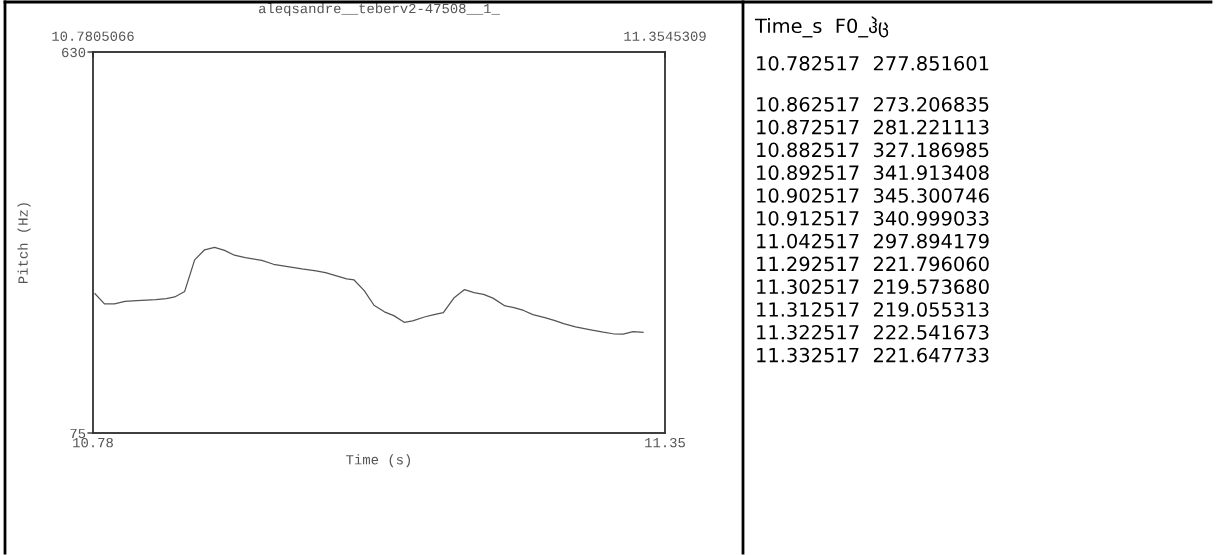 The width and height of the screenshot is (1216, 555). Describe the element at coordinates (873, 63) in the screenshot. I see `text: 10.782517 277.851601` at that location.